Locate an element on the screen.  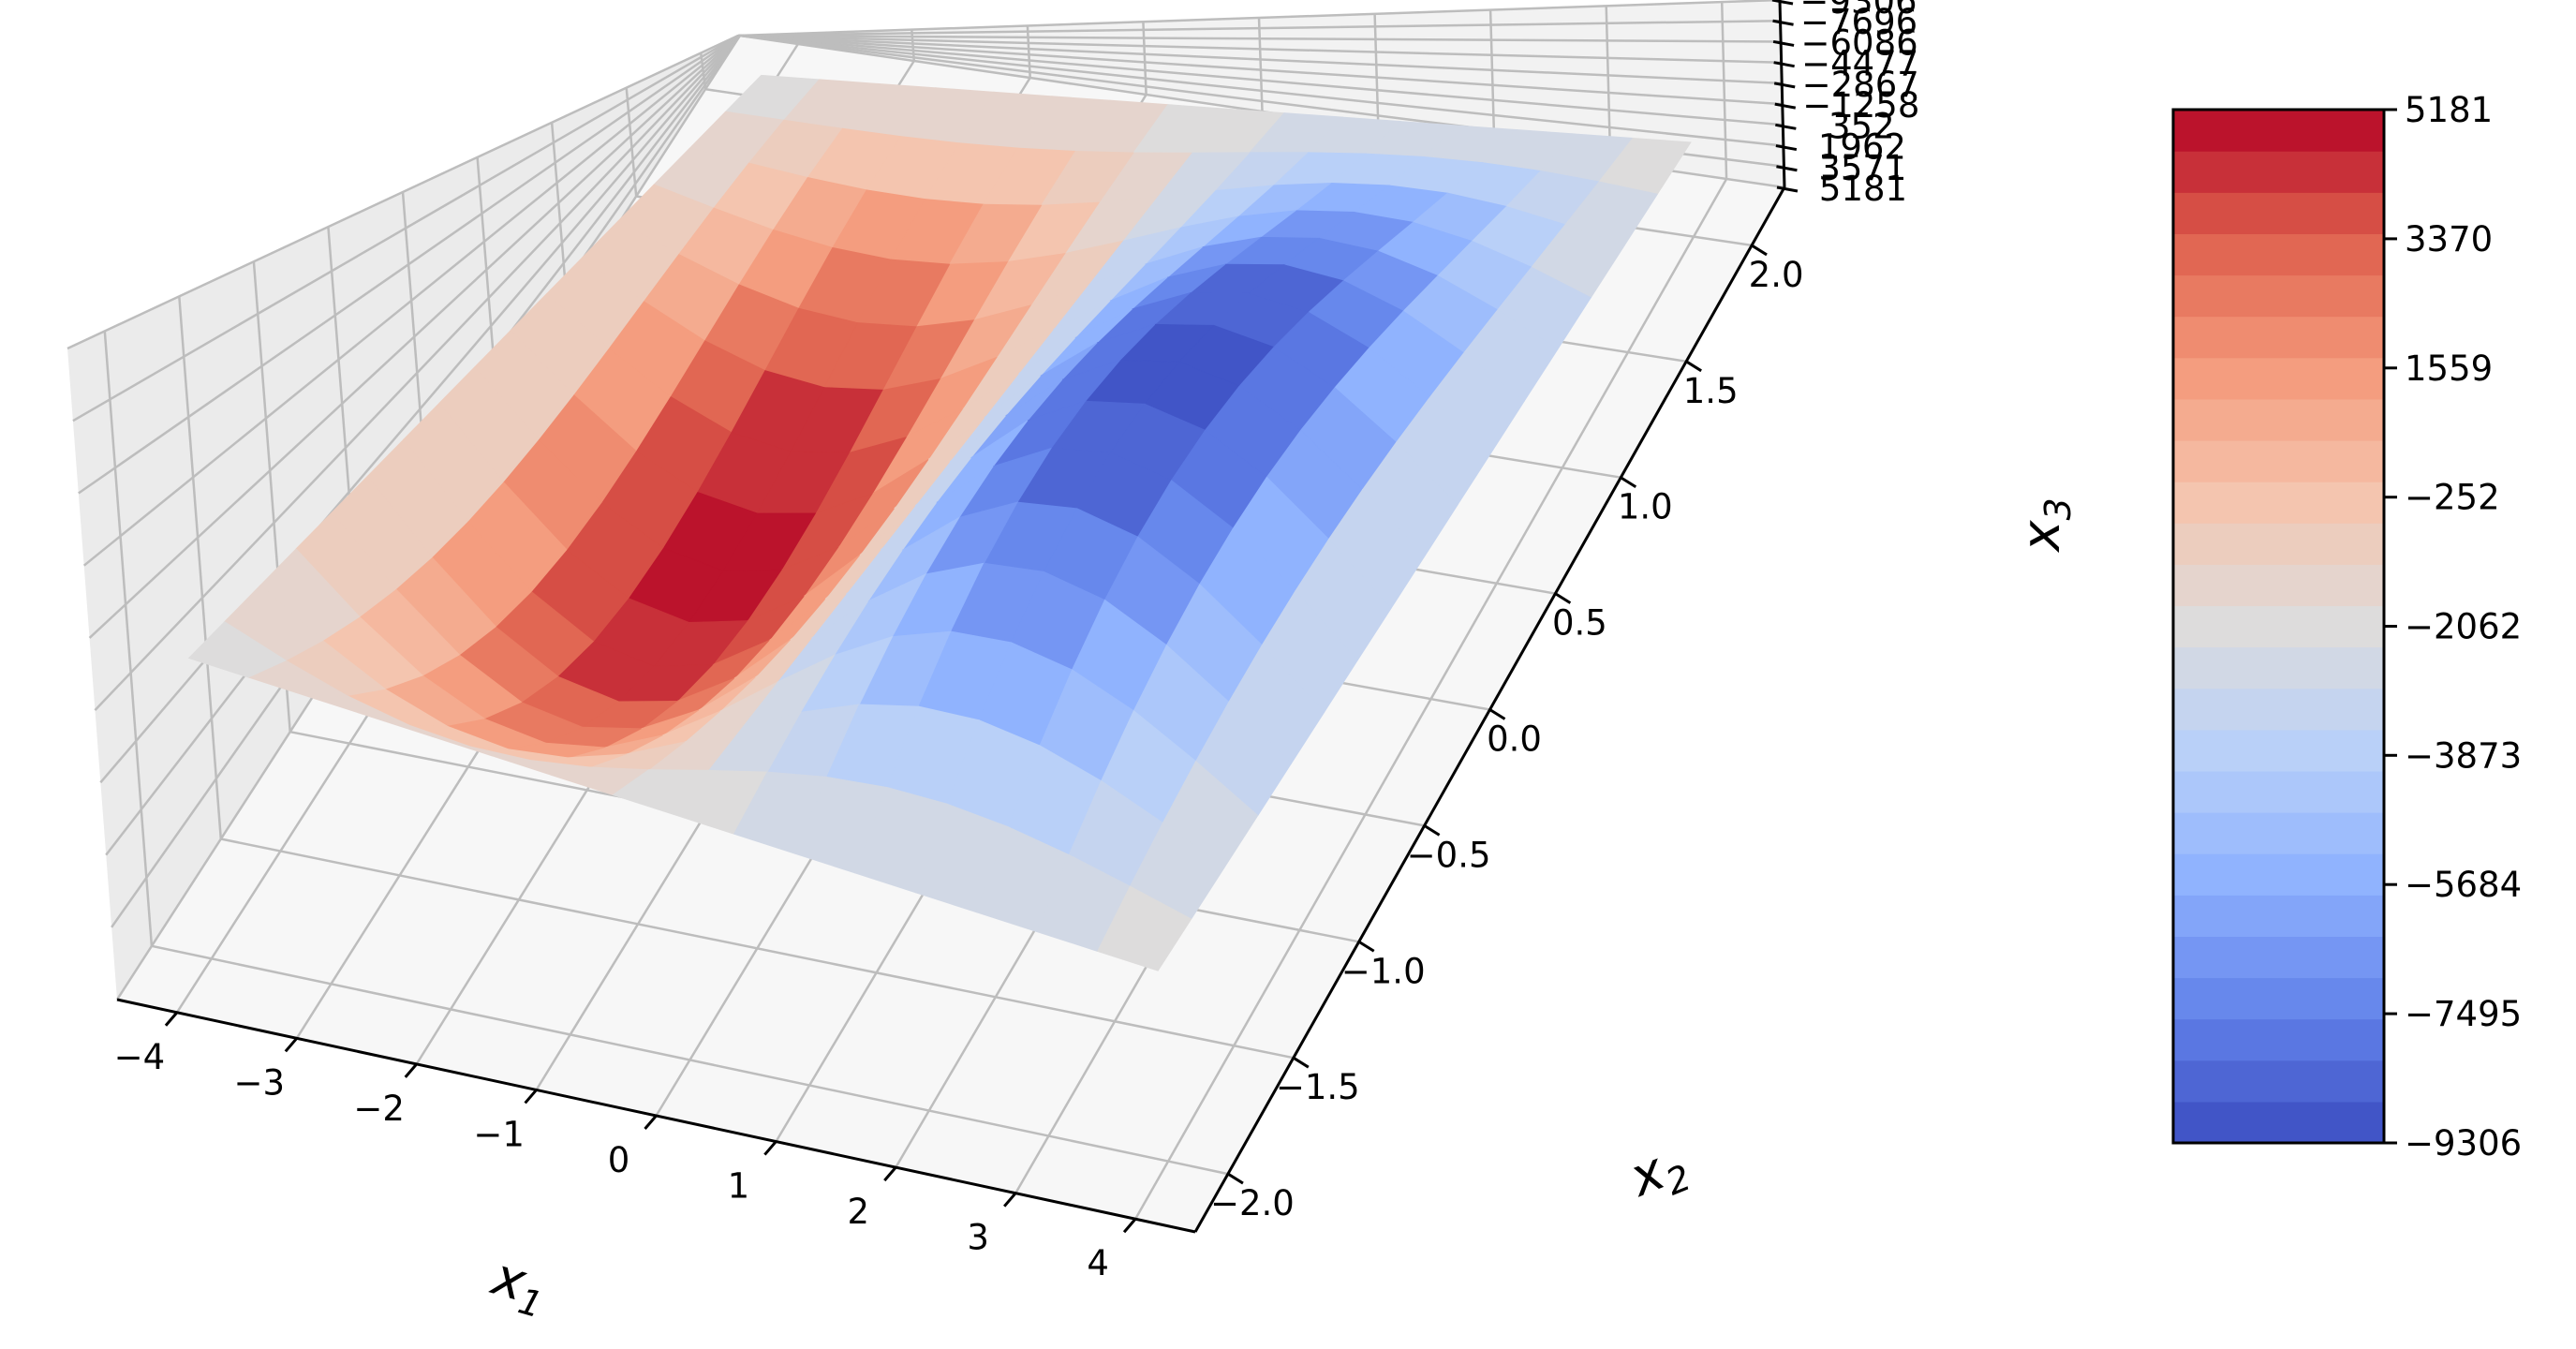
x2-tick-label: −2.0 is located at coordinates (1252, 1203).